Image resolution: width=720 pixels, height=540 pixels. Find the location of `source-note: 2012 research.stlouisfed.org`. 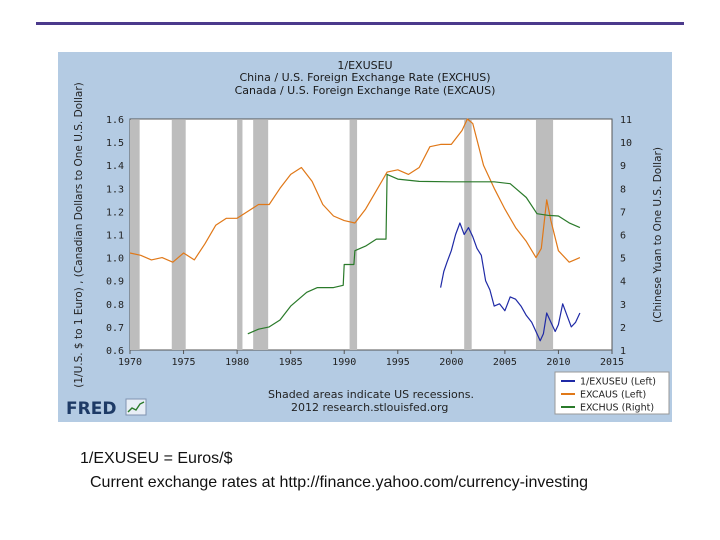

source-note: 2012 research.stlouisfed.org is located at coordinates (369, 407).